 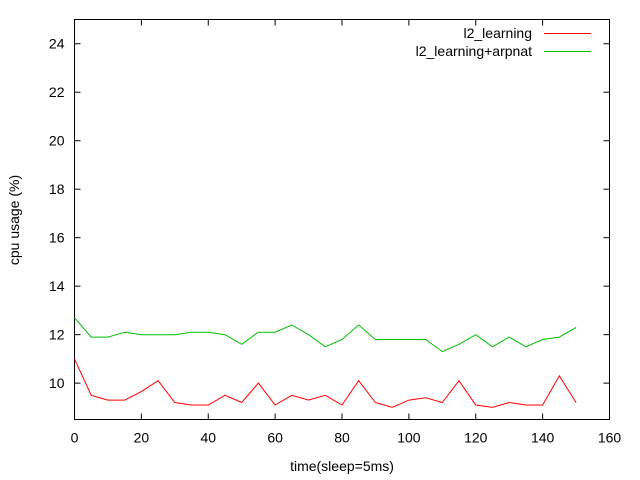 I want to click on y-tick-label: 22, so click(x=57, y=92).